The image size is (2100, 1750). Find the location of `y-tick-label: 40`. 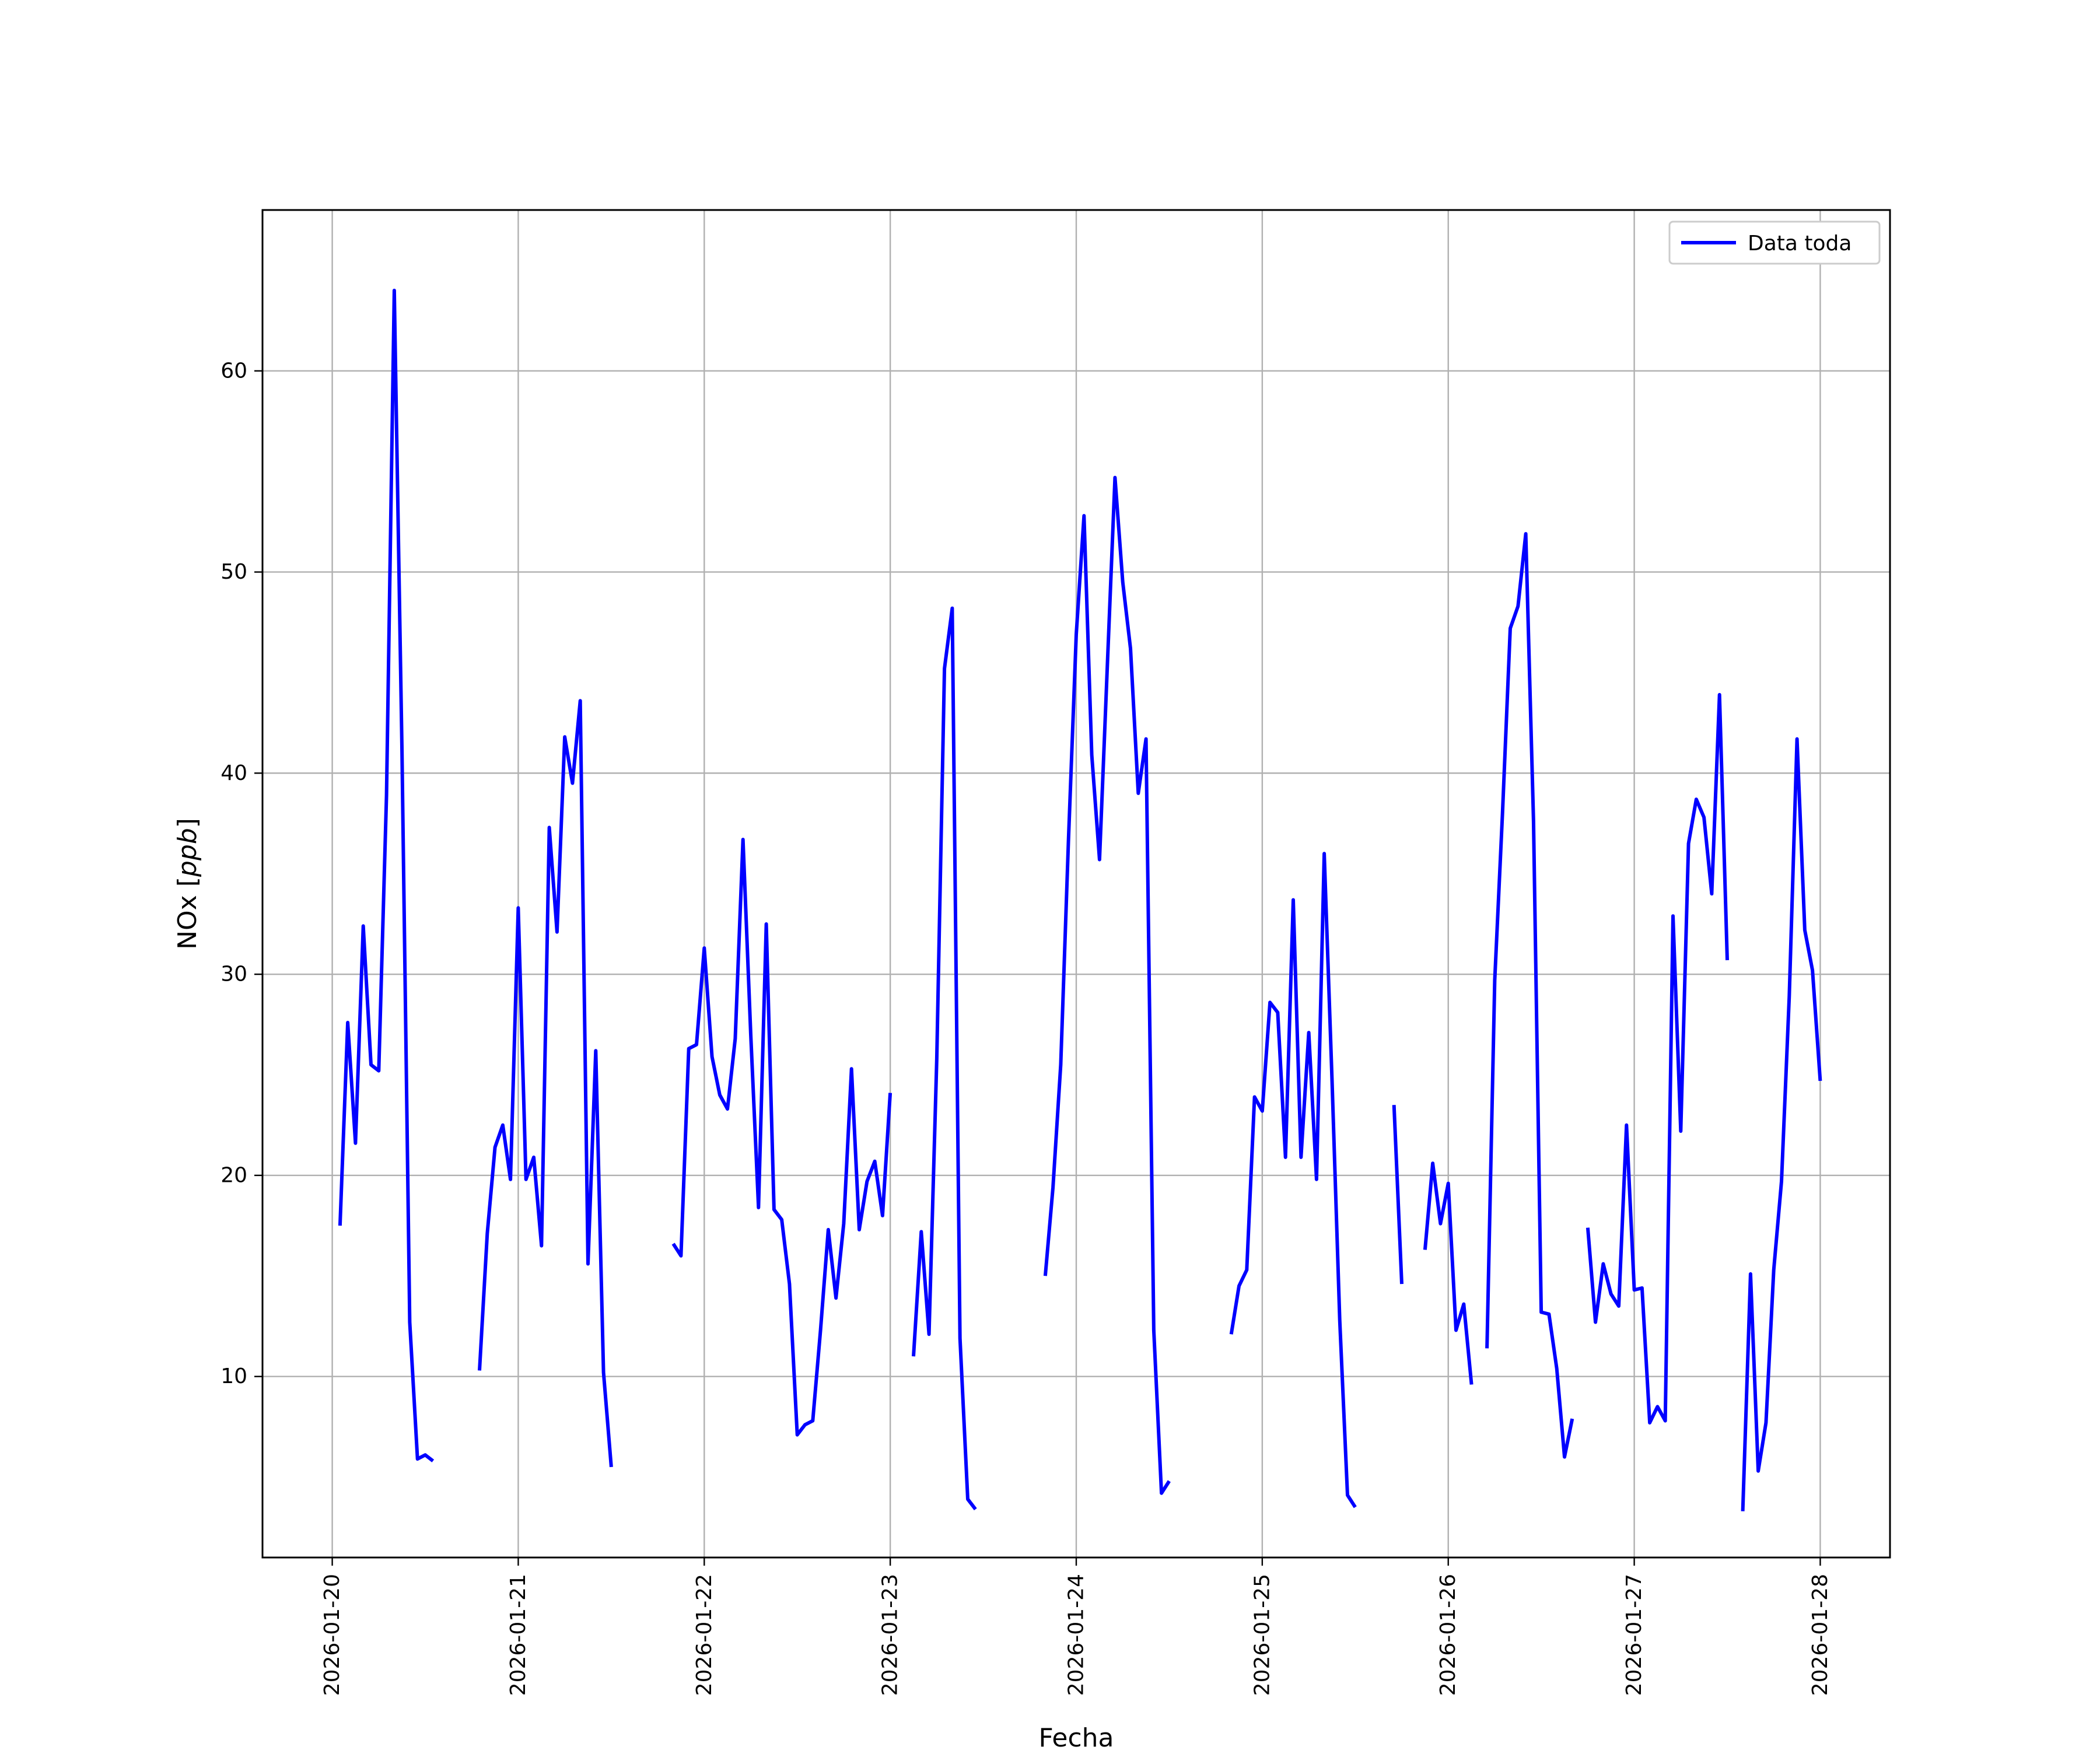

y-tick-label: 40 is located at coordinates (233, 773).